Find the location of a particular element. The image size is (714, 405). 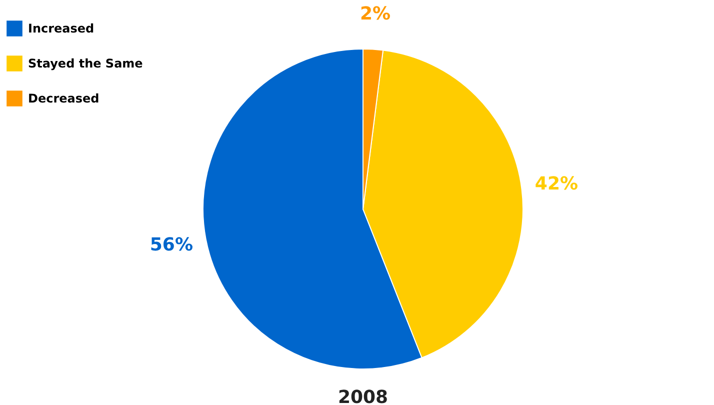

data-label: 42% is located at coordinates (556, 184).